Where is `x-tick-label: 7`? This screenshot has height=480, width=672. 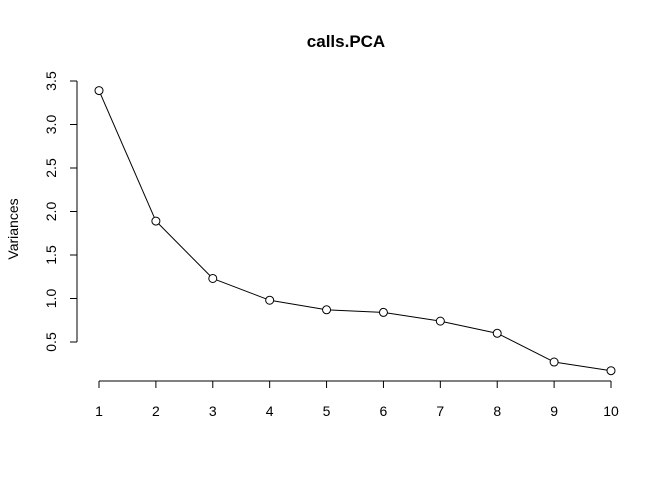
x-tick-label: 7 is located at coordinates (440, 411).